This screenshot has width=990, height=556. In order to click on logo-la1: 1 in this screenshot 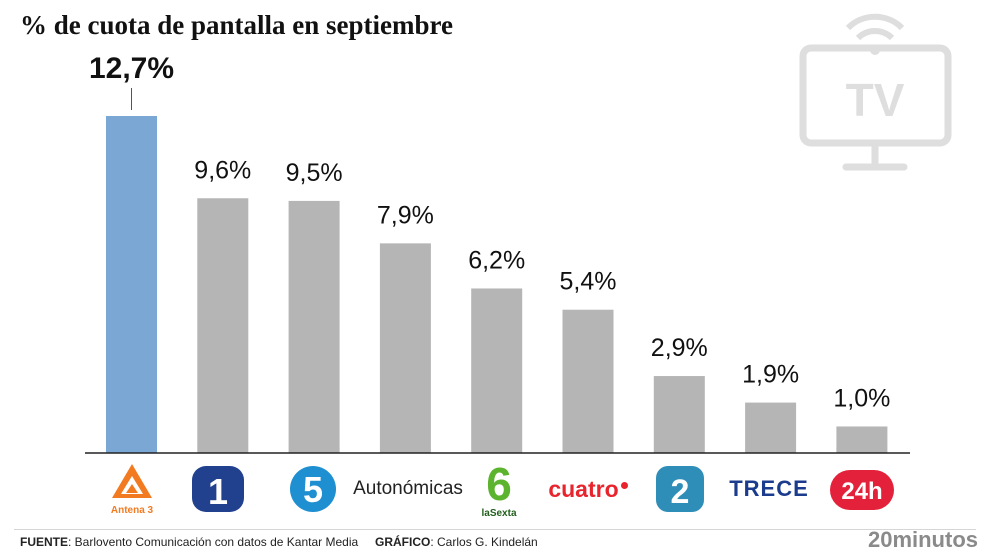, I will do `click(218, 489)`.